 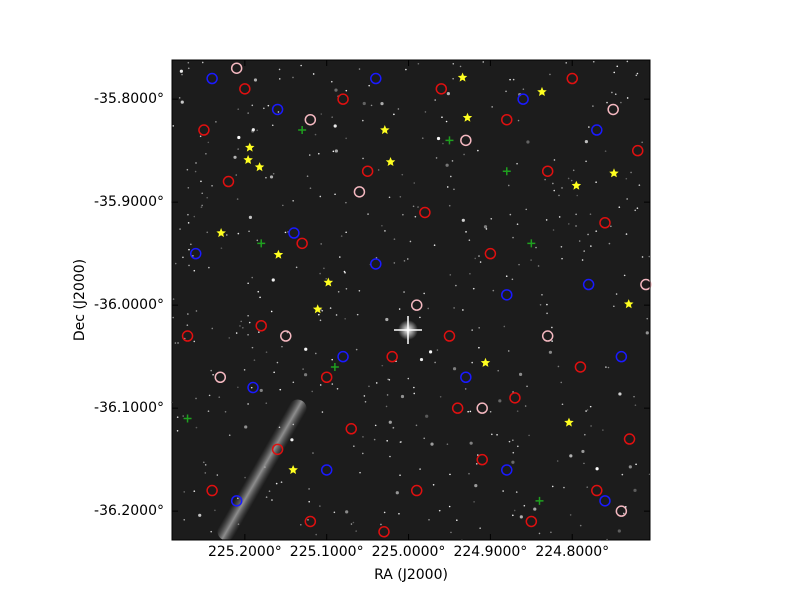 I want to click on y-tick-label: -36.2000°, so click(x=129, y=511).